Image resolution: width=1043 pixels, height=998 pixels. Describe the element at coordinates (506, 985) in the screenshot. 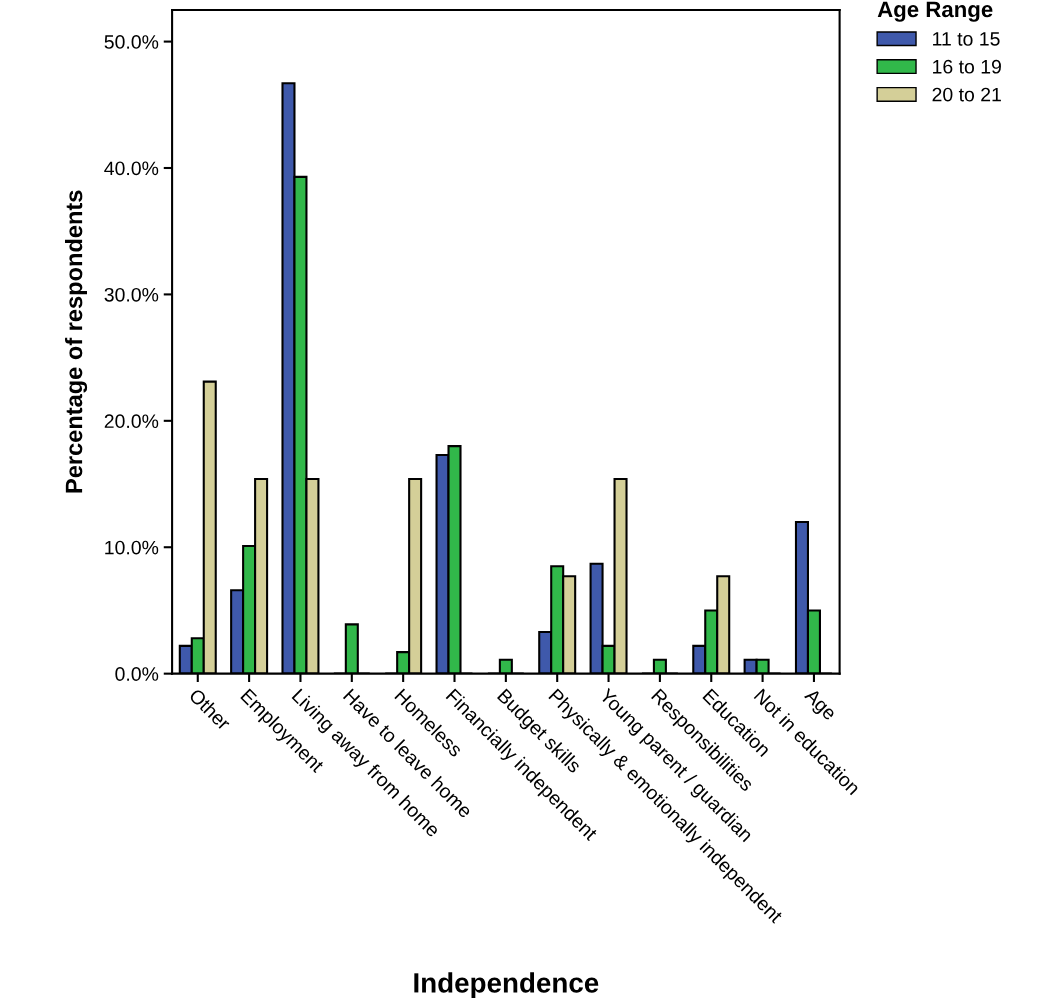

I see `x-axis-title: Independence` at that location.